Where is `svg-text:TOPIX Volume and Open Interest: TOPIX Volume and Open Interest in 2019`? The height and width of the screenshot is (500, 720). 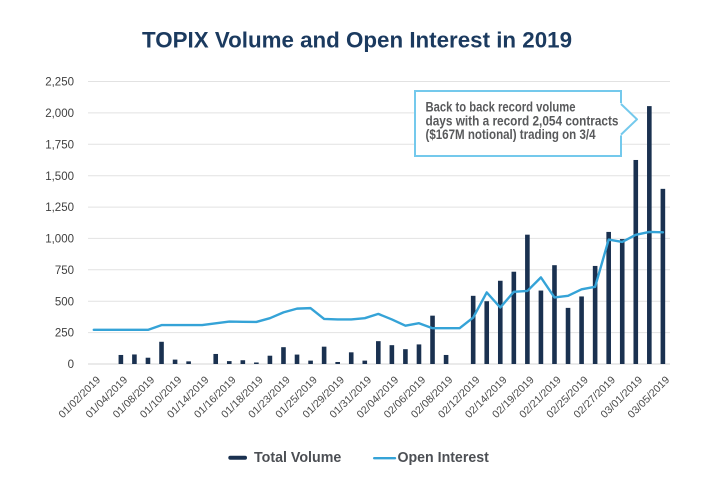 svg-text:TOPIX Volume and Open Interest: TOPIX Volume and Open Interest in 2019 is located at coordinates (357, 40).